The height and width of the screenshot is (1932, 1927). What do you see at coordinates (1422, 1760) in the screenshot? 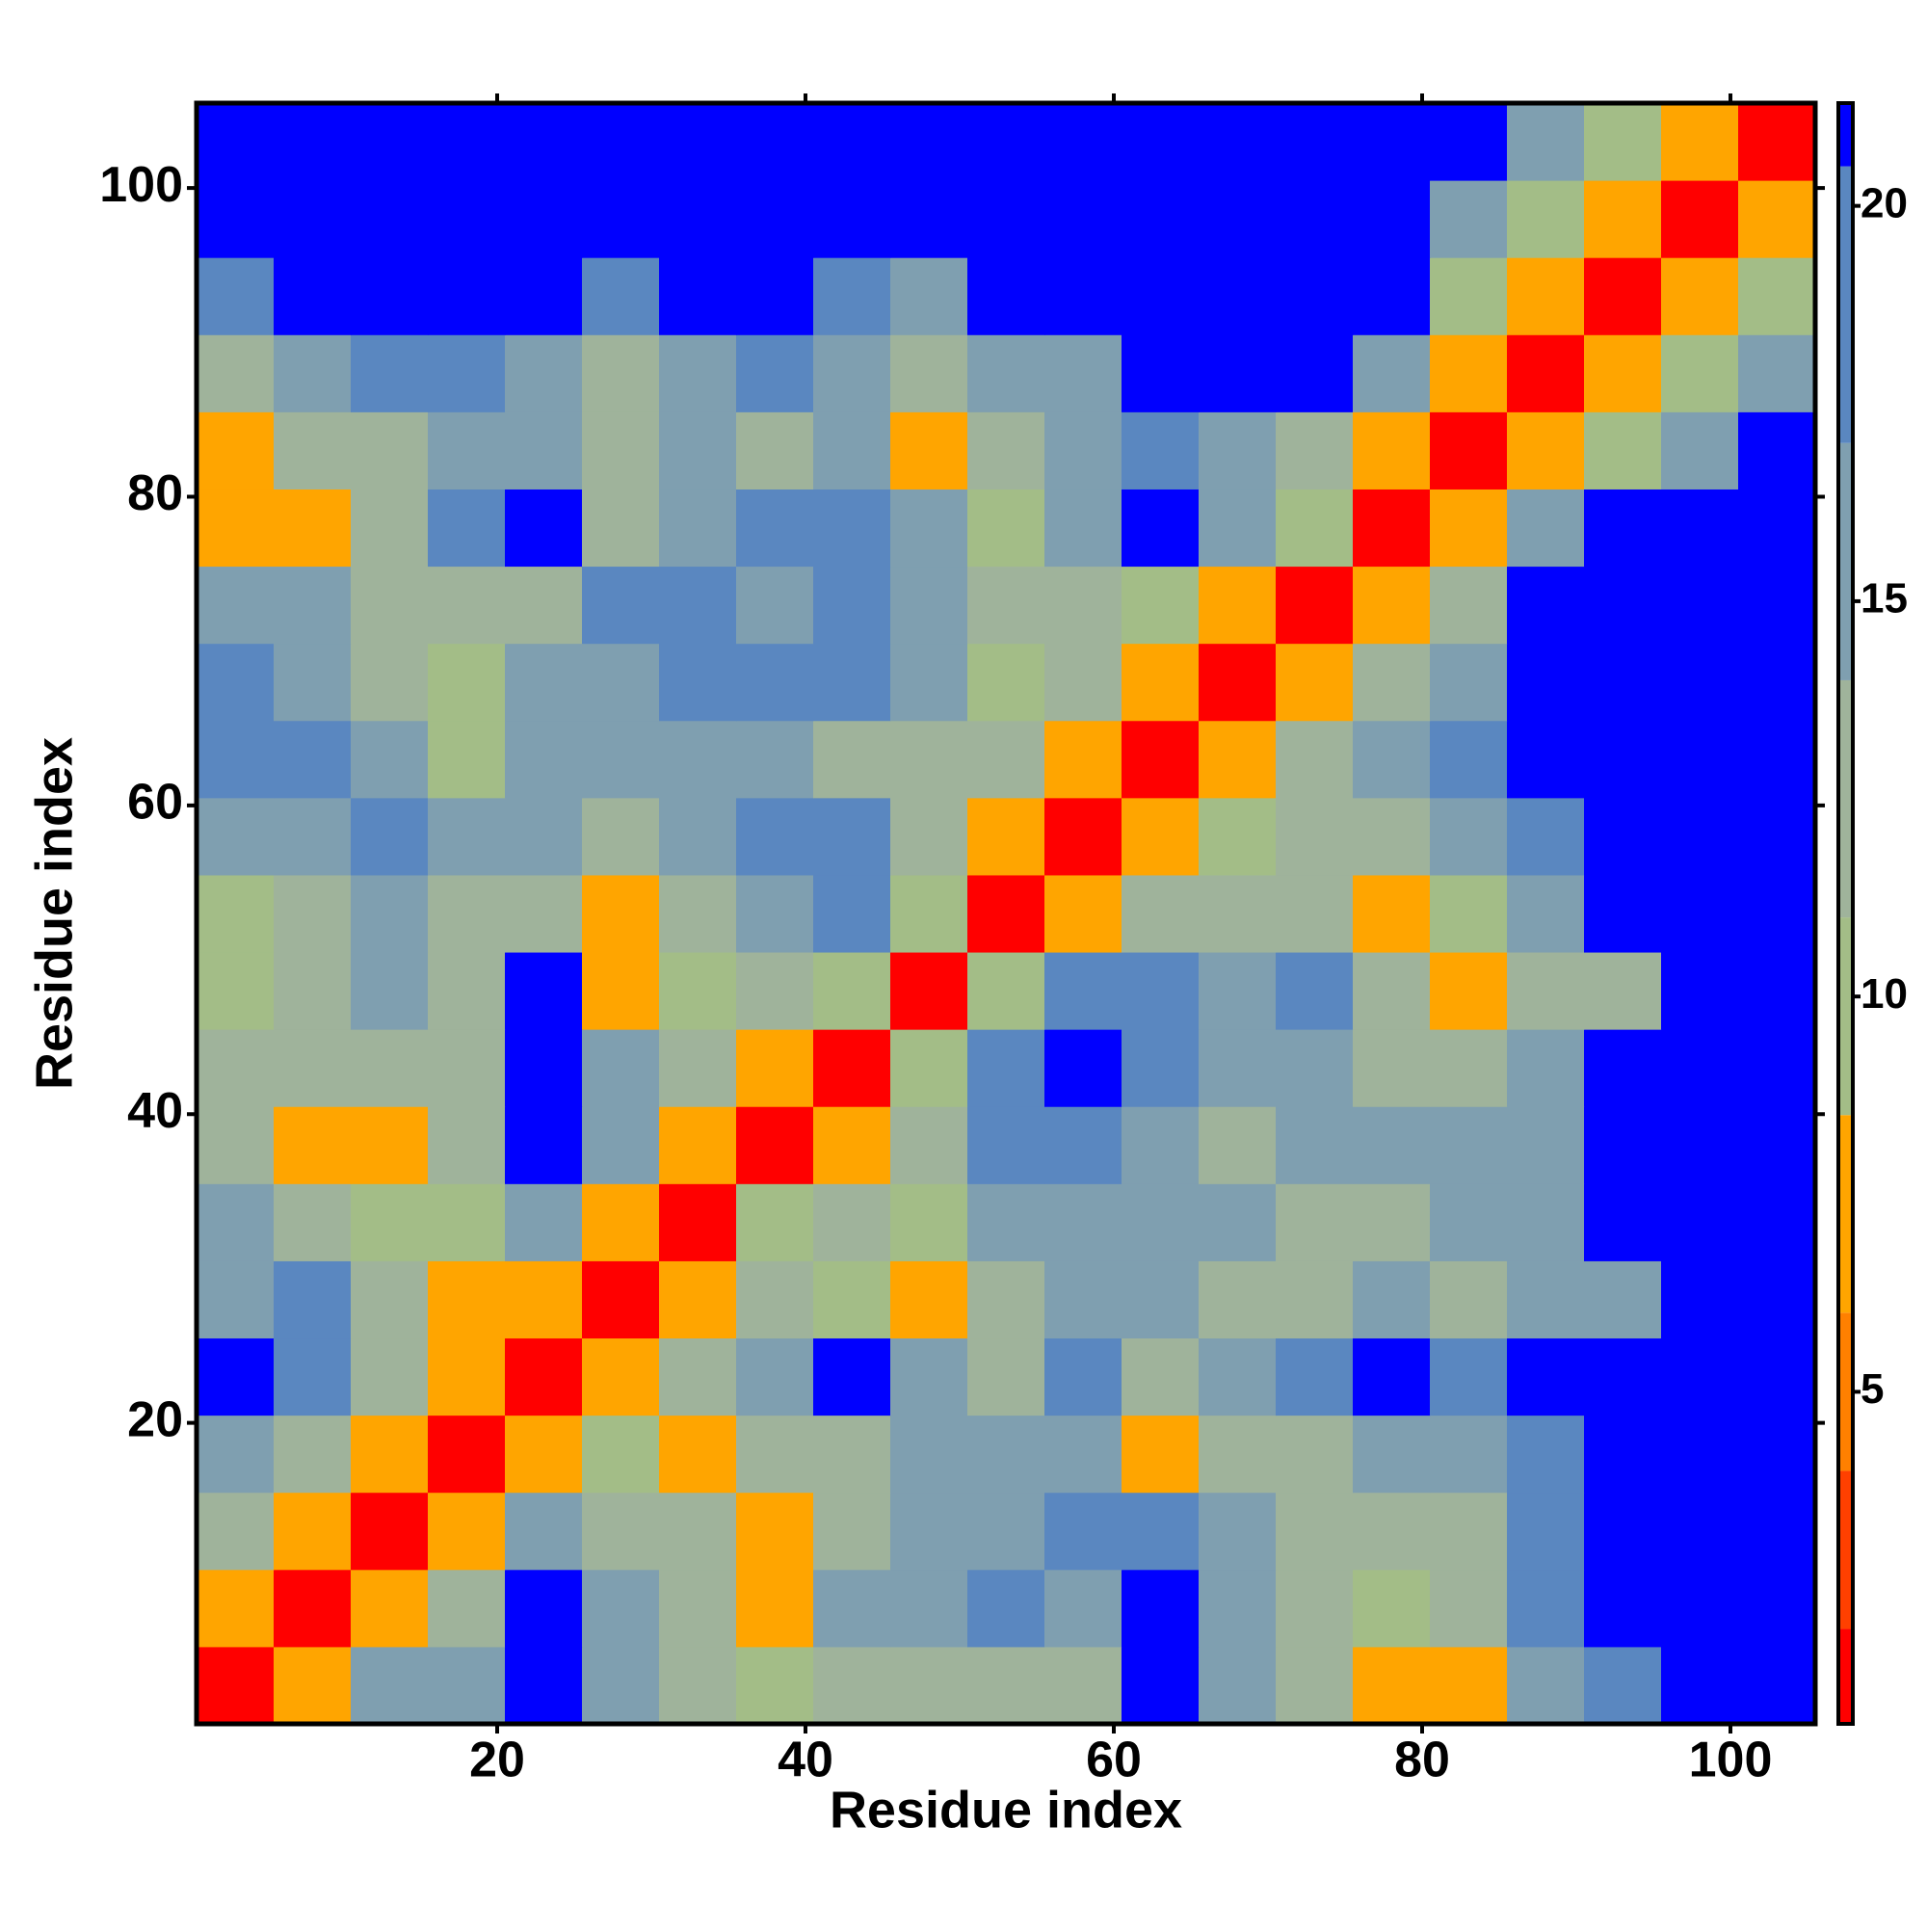
I see `x-tick-label: 80` at bounding box center [1422, 1760].